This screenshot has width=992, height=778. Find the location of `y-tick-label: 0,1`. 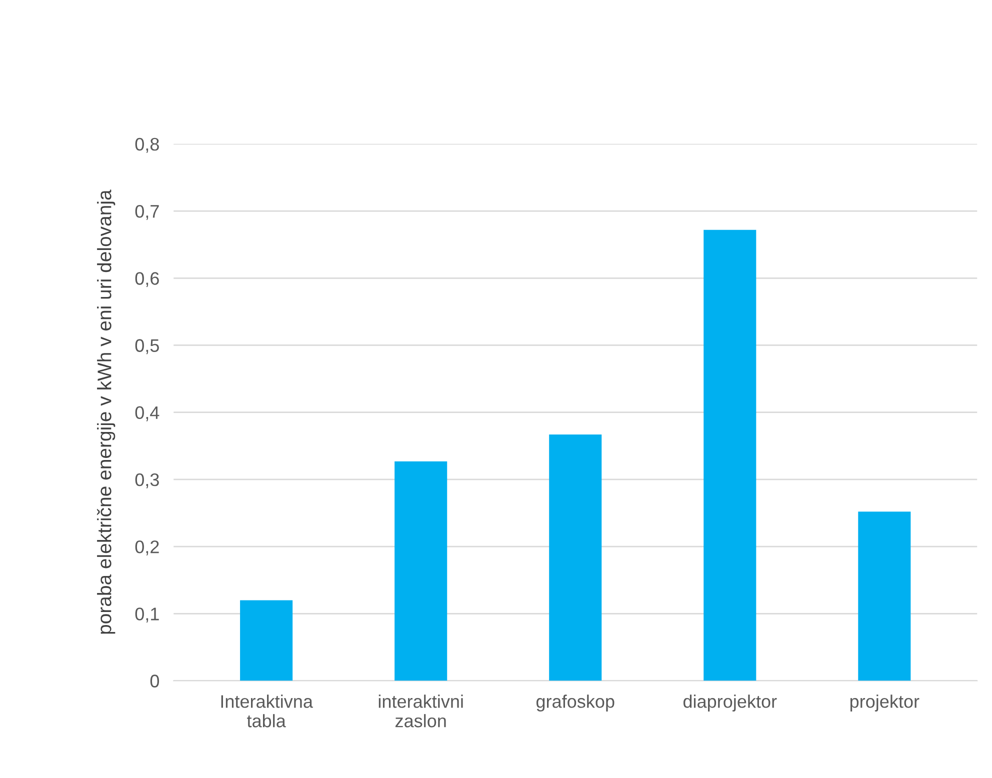

y-tick-label: 0,1 is located at coordinates (147, 615).